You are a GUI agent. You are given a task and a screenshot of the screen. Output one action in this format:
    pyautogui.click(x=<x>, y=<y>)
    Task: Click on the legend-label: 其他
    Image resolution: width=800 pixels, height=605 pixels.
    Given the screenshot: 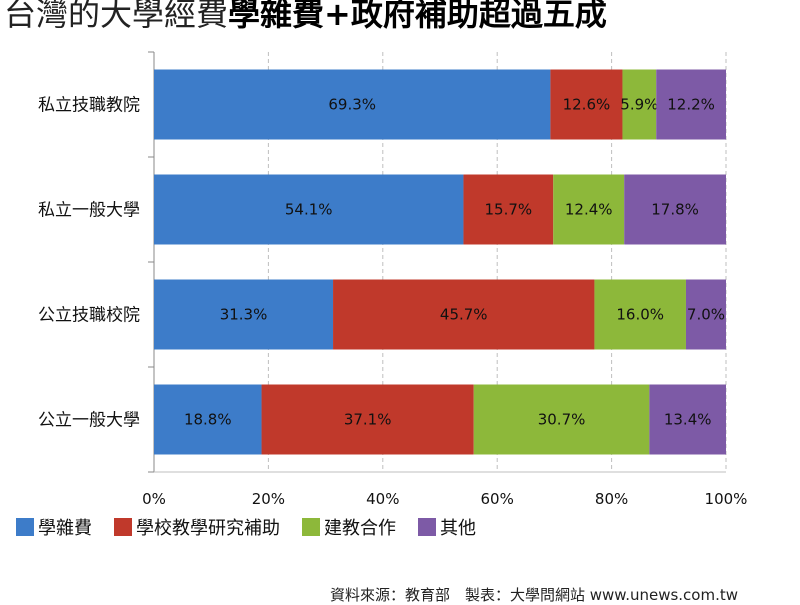 What is the action you would take?
    pyautogui.click(x=458, y=528)
    